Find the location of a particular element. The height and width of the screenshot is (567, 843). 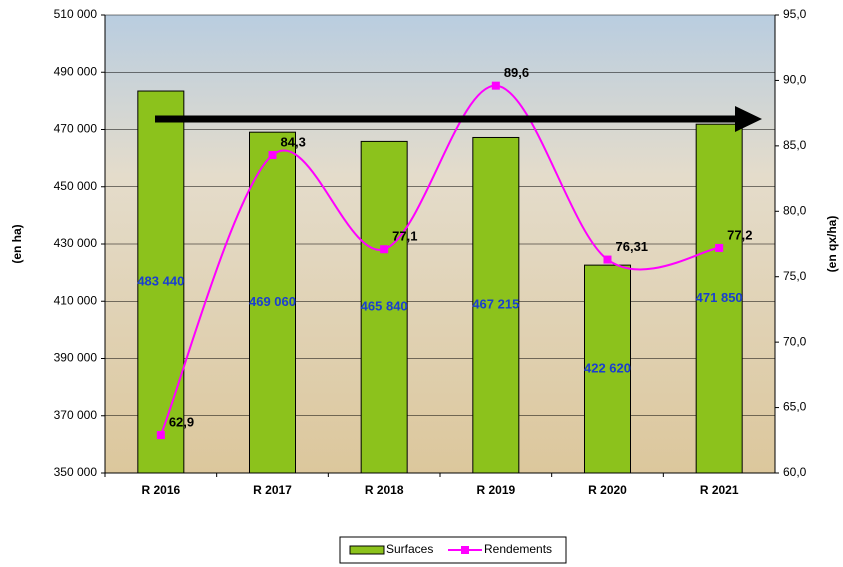

bar-value-label: 469 060 is located at coordinates (272, 301).